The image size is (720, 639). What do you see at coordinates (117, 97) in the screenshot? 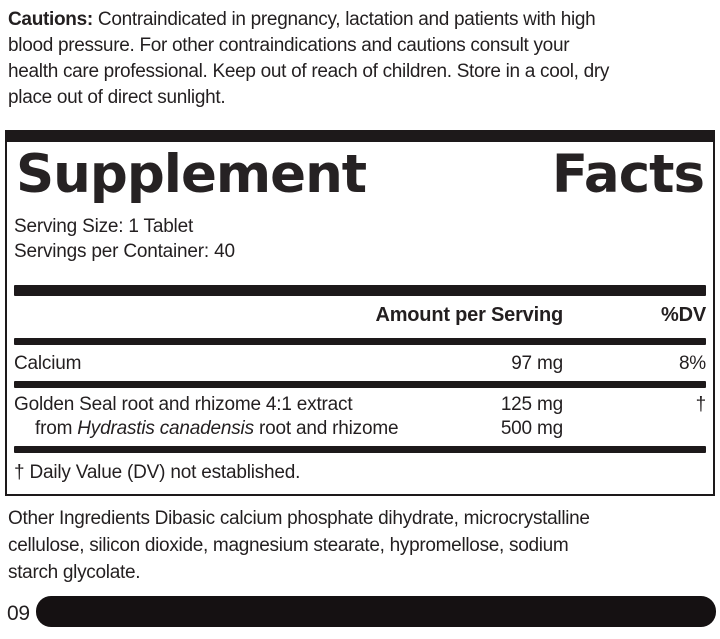
I see `cautions-line-4: place out of direct sunlight.` at bounding box center [117, 97].